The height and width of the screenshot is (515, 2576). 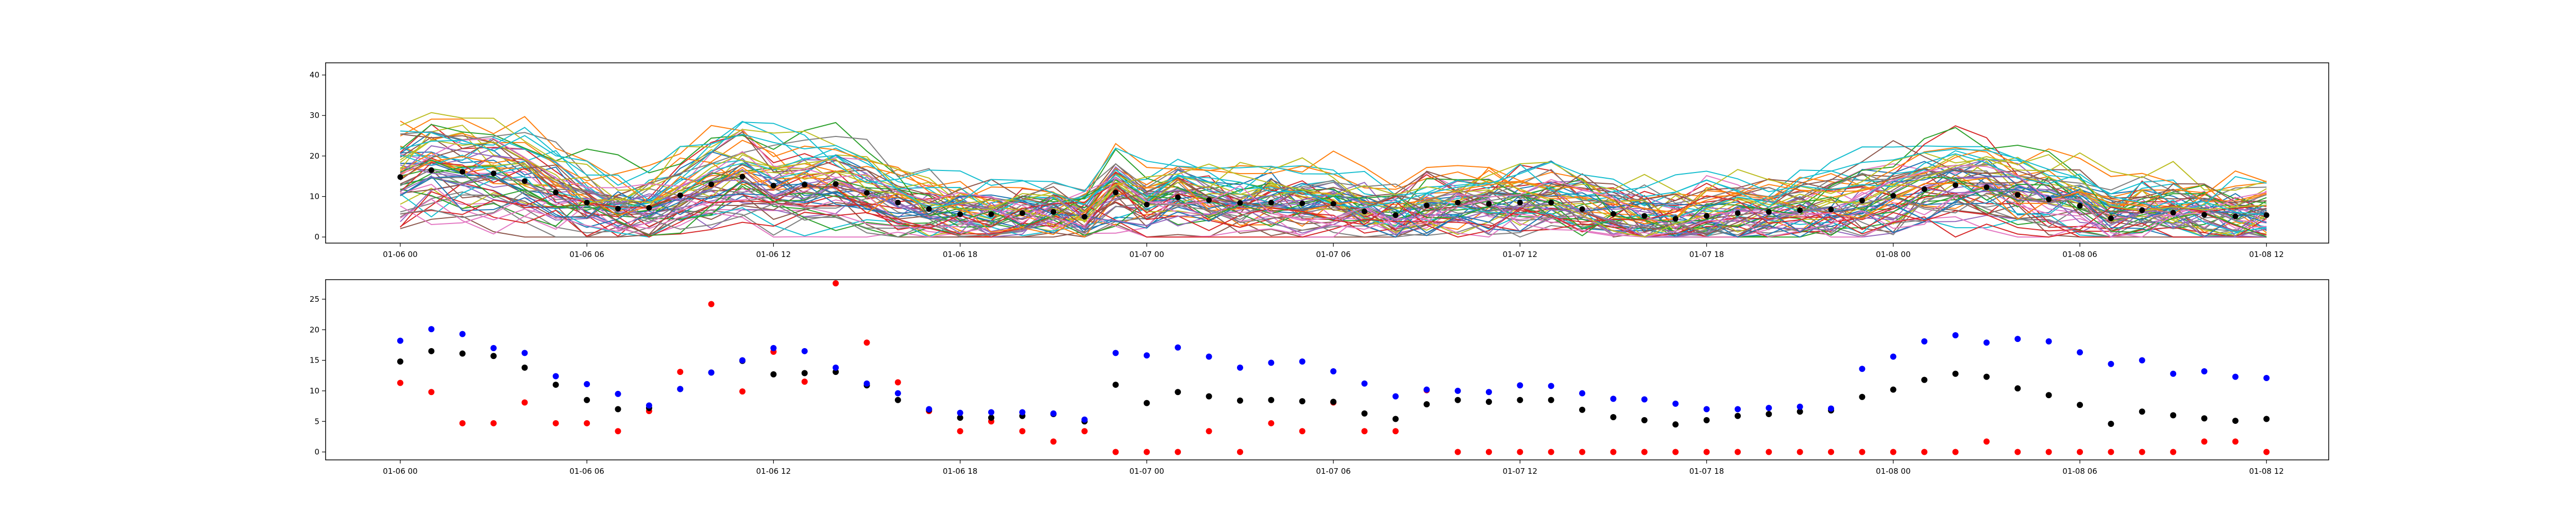 What do you see at coordinates (1893, 254) in the screenshot?
I see `top-x-tick-label: 01-08 00` at bounding box center [1893, 254].